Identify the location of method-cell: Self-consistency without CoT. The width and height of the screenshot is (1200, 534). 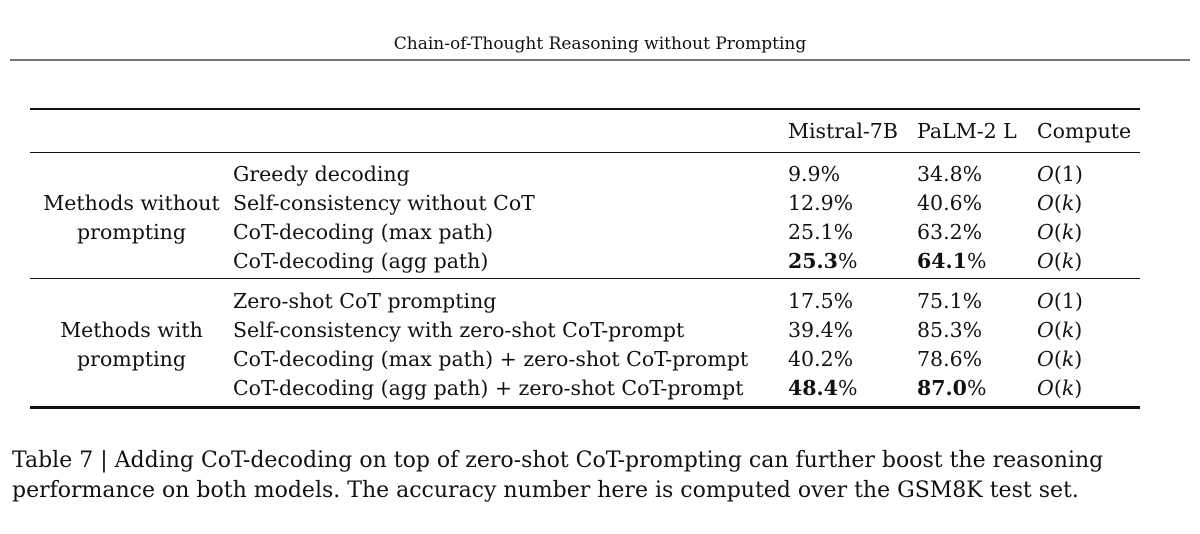
(384, 203).